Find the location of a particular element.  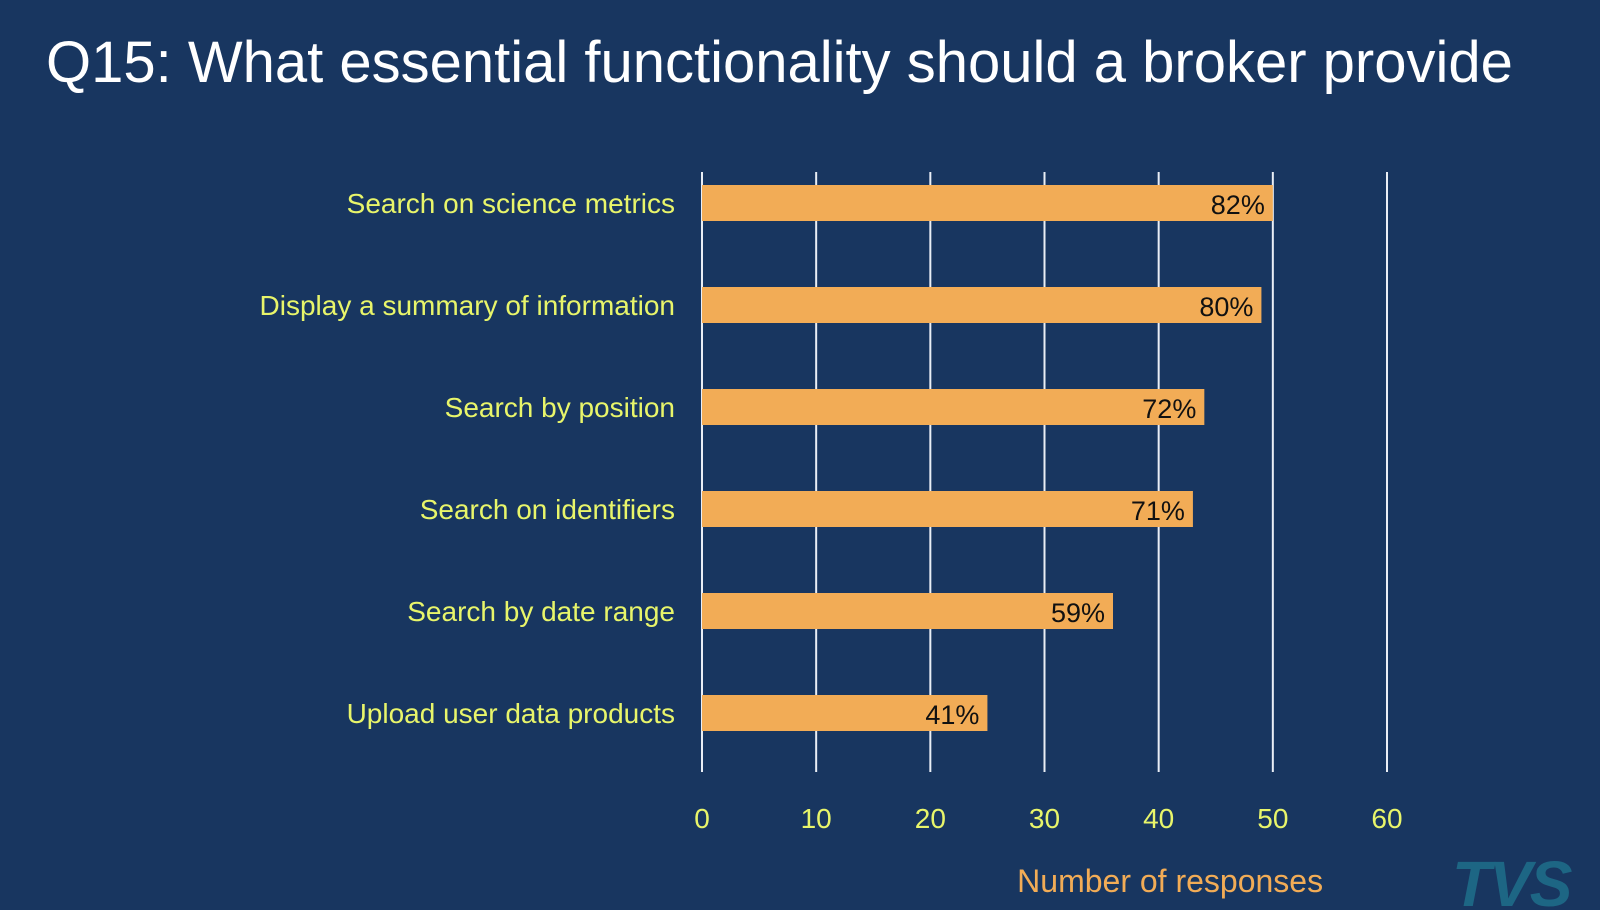

x-tick-label: 0 is located at coordinates (702, 818).